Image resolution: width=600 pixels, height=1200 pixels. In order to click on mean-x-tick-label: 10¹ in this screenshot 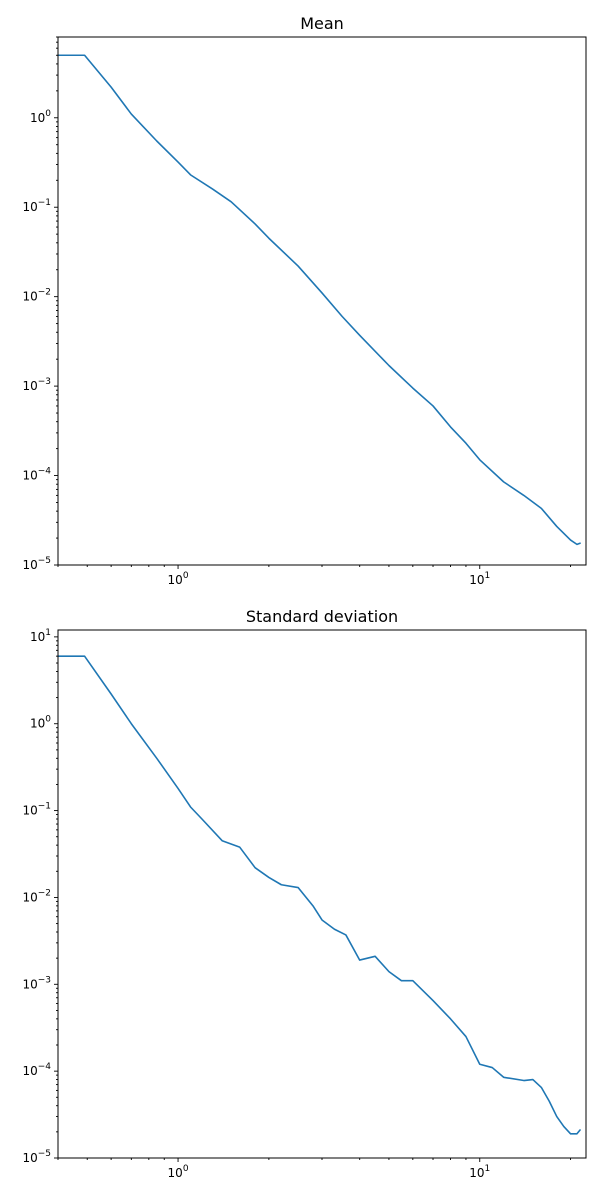, I will do `click(479, 579)`.